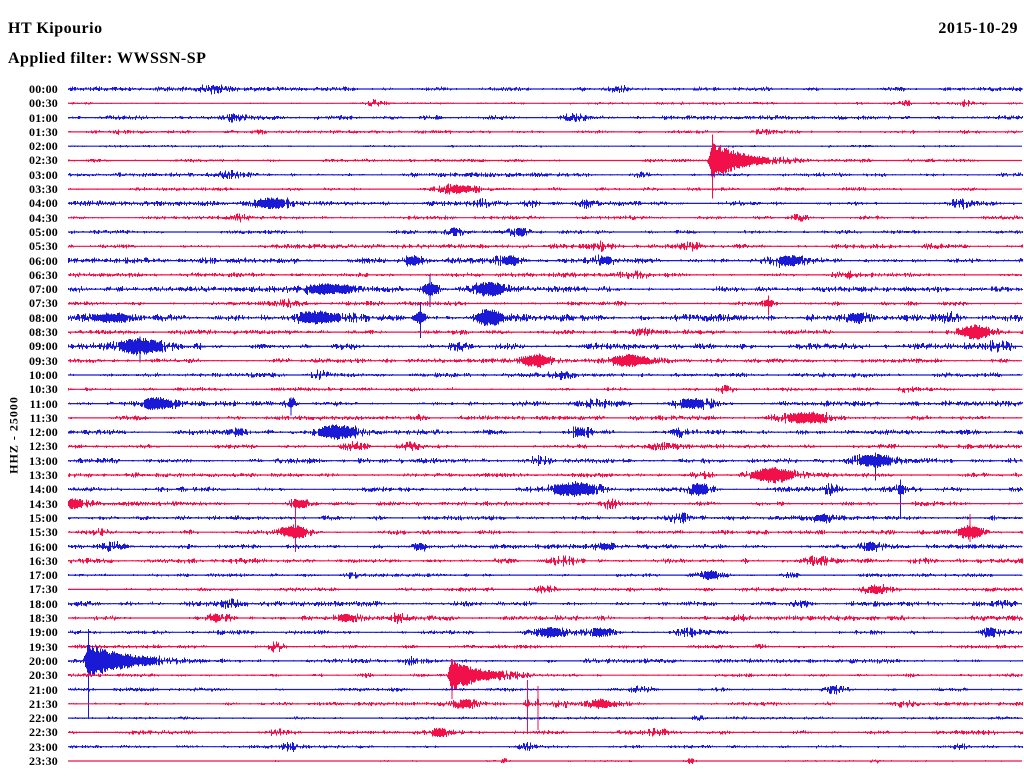 The height and width of the screenshot is (780, 1024). I want to click on row-time-label: 12:00, so click(43, 432).